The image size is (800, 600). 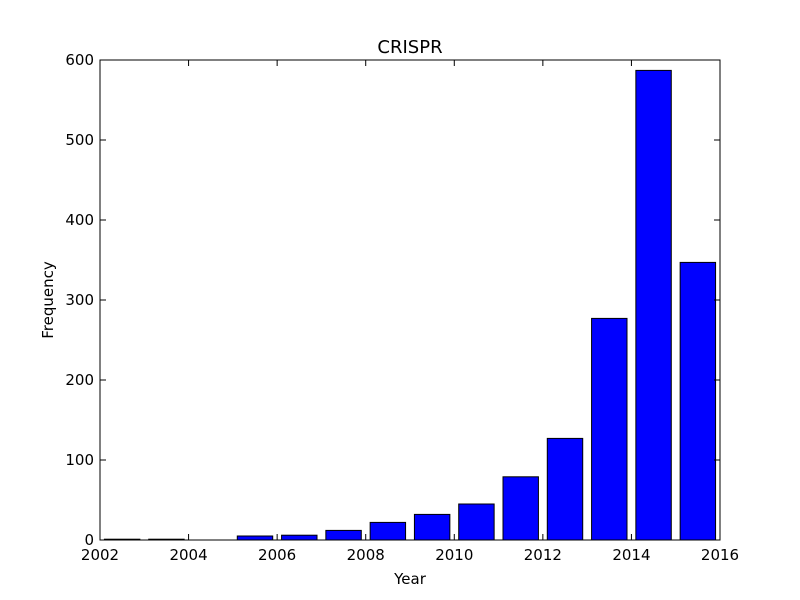 I want to click on y-tick-label-0: 0, so click(x=89, y=540).